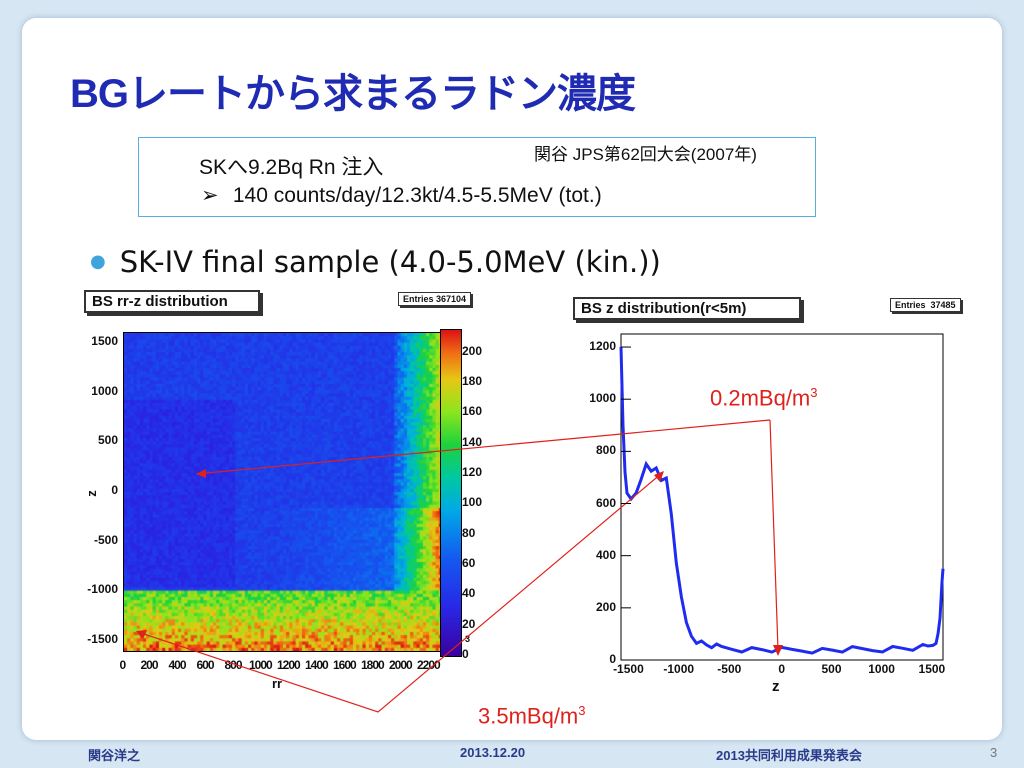  I want to click on left-x-tick: 400, so click(177, 665).